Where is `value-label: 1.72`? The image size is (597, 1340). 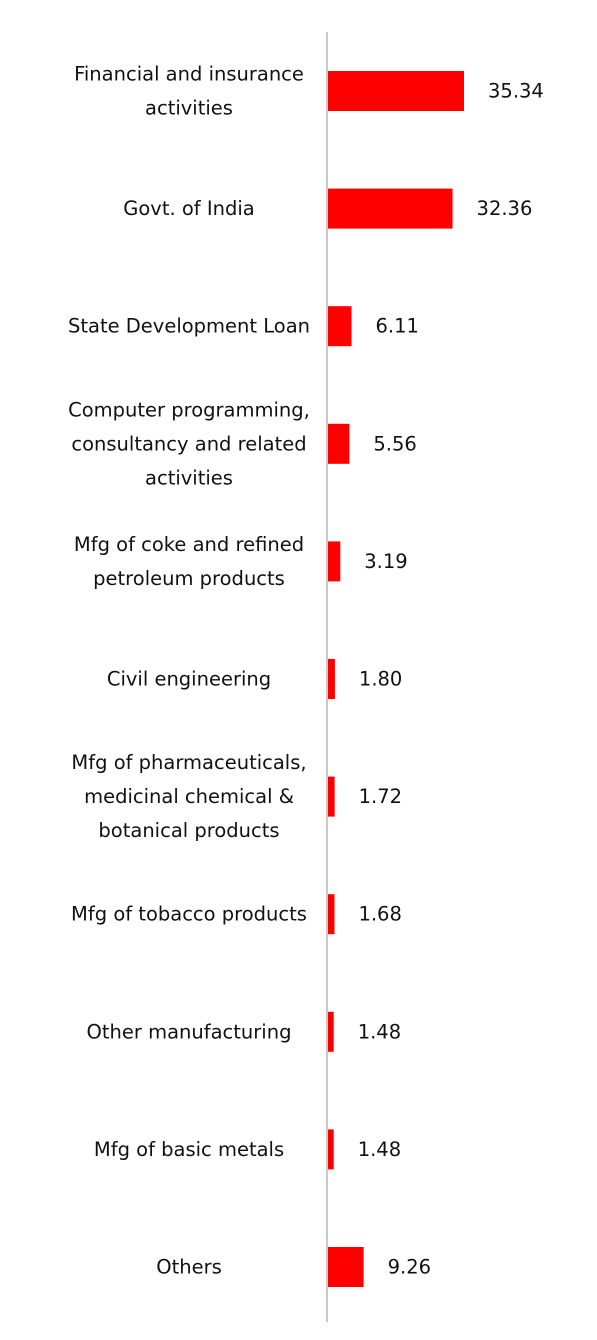
value-label: 1.72 is located at coordinates (380, 796).